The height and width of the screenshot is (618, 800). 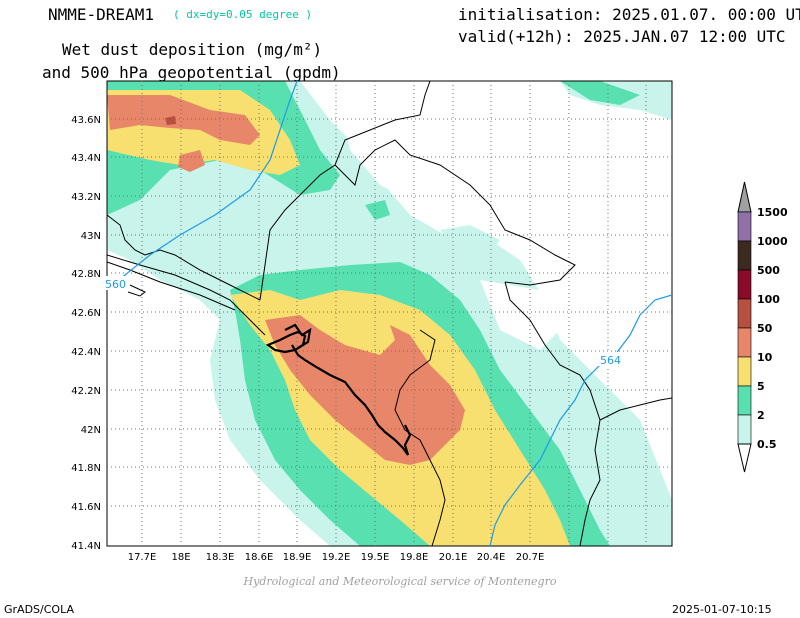 I want to click on lat-tick: 42.6N, so click(x=86, y=313).